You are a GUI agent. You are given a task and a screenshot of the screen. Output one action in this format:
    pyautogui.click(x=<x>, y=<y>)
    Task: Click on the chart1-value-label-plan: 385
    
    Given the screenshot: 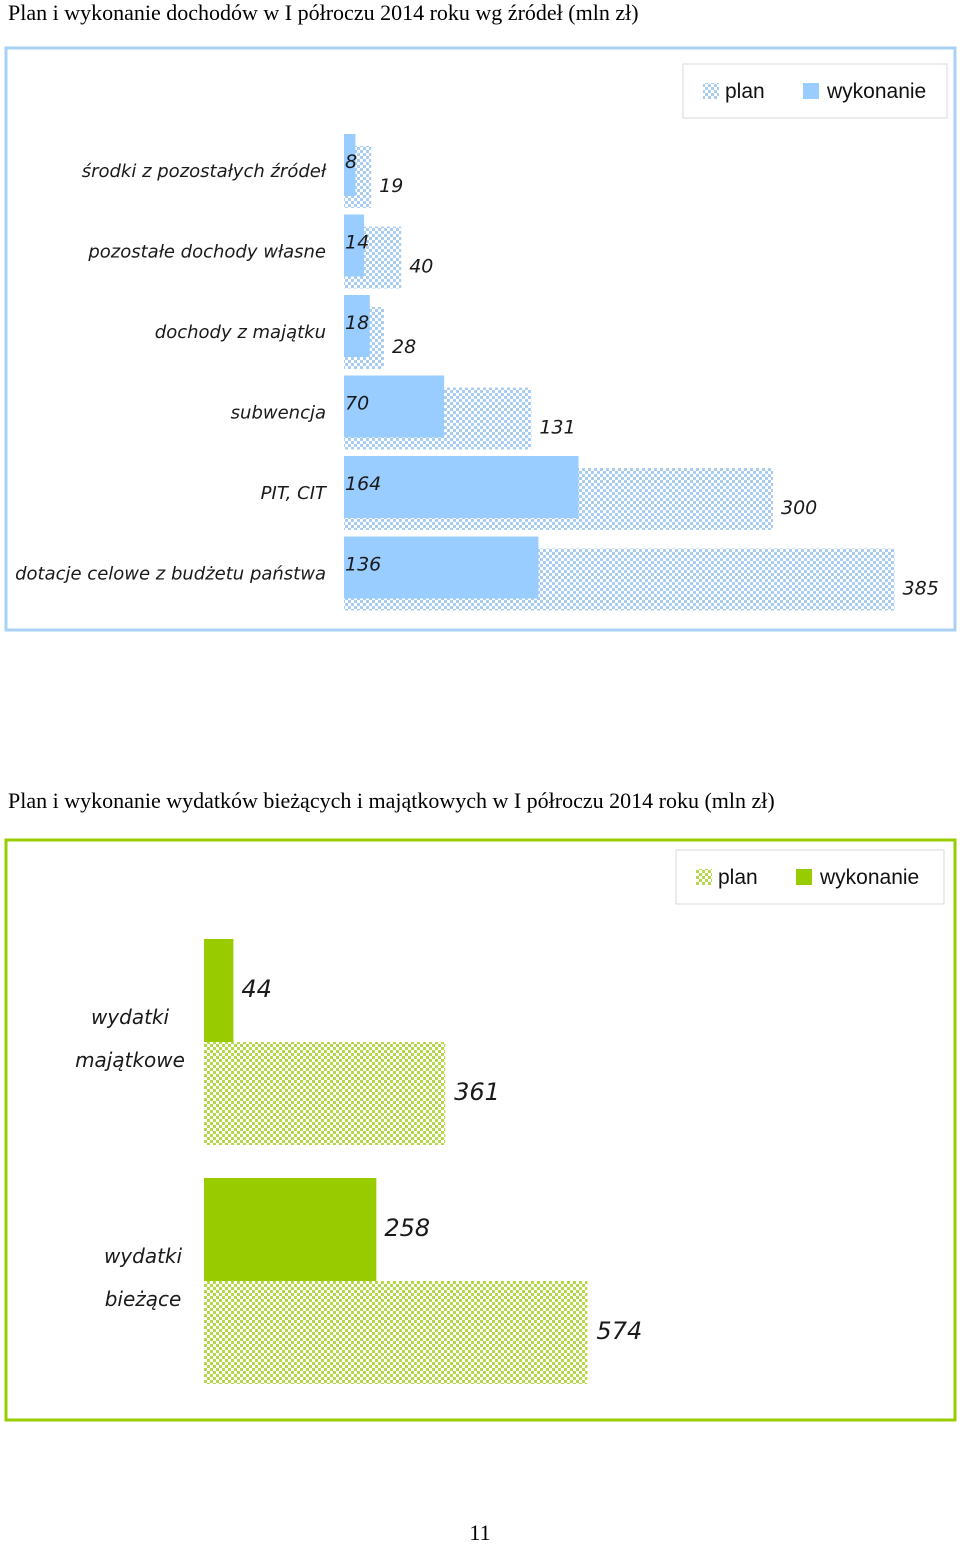 What is the action you would take?
    pyautogui.click(x=921, y=589)
    